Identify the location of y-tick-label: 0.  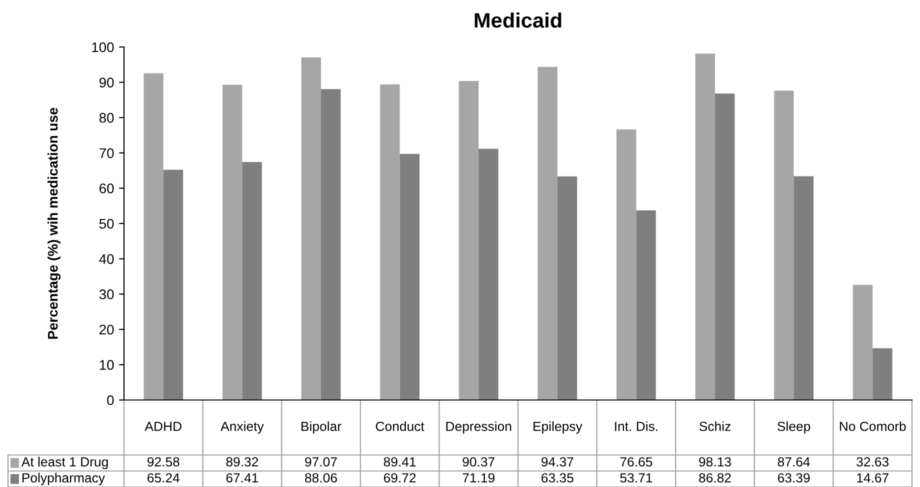
(110, 400).